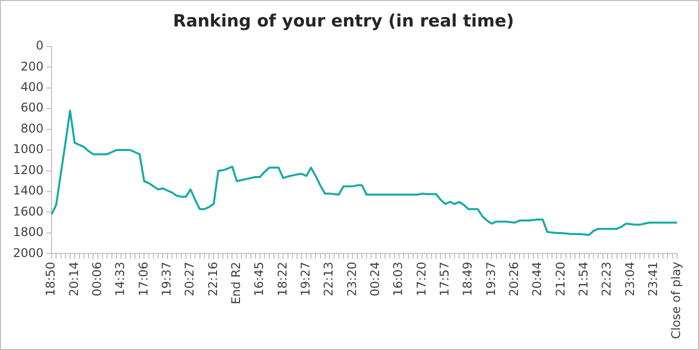 The height and width of the screenshot is (350, 699). What do you see at coordinates (537, 279) in the screenshot?
I see `x-tick-label: 20:44` at bounding box center [537, 279].